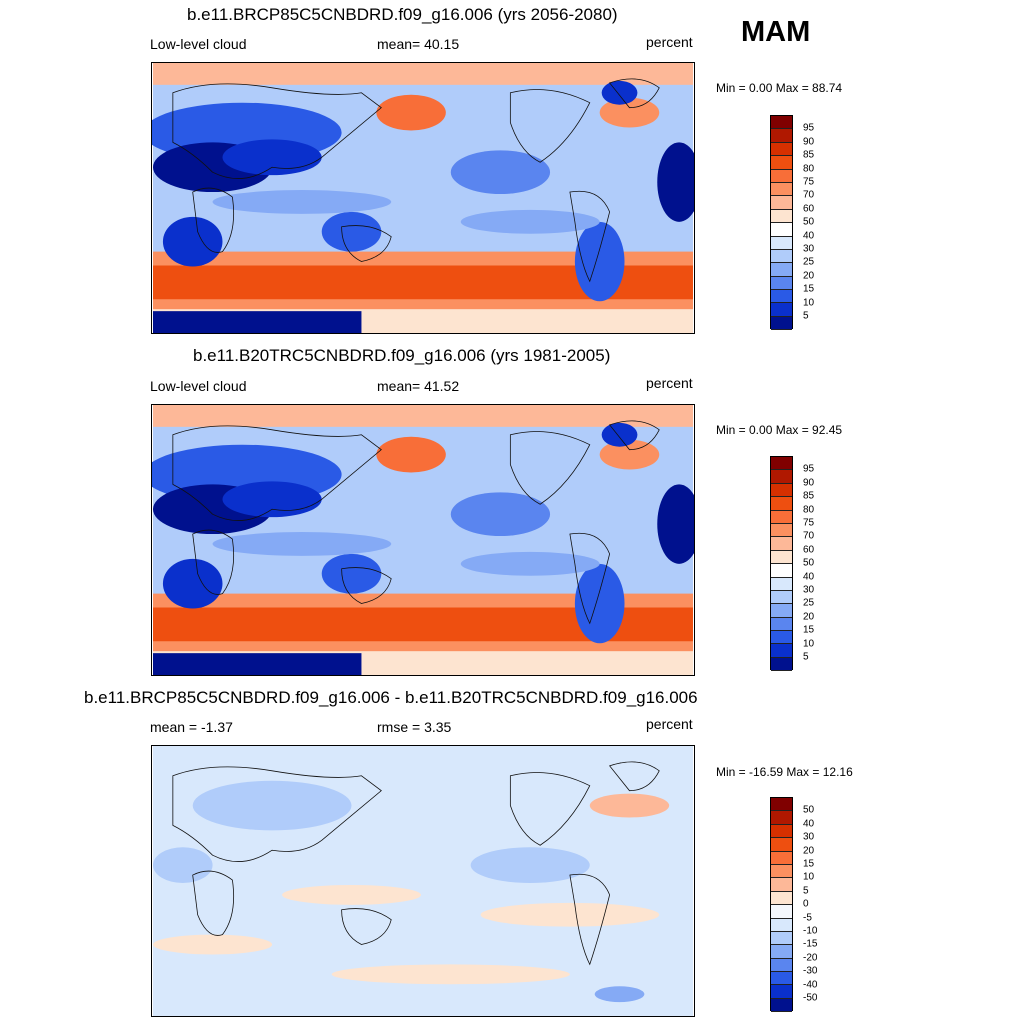 The image size is (1024, 1024). I want to click on colorbar-tick-label: -30, so click(810, 971).